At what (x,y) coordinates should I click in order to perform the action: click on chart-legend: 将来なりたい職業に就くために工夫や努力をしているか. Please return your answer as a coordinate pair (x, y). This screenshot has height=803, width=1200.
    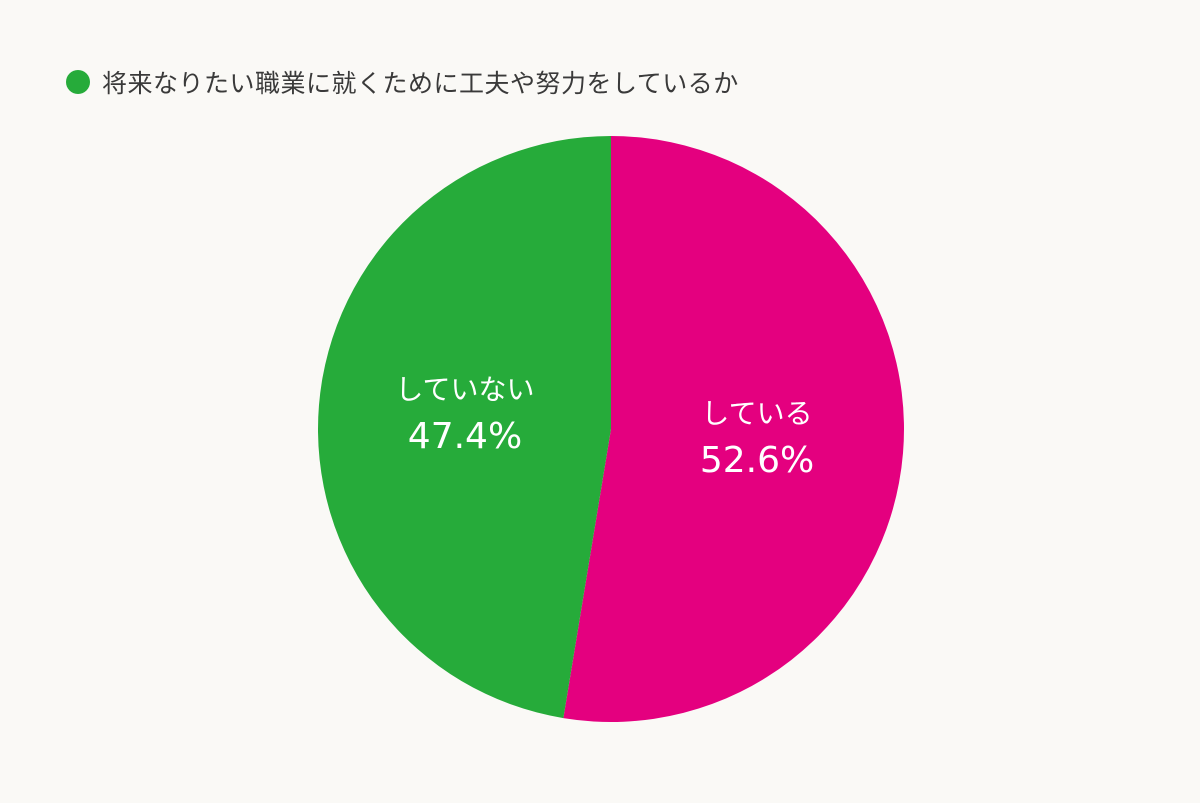
    Looking at the image, I should click on (402, 82).